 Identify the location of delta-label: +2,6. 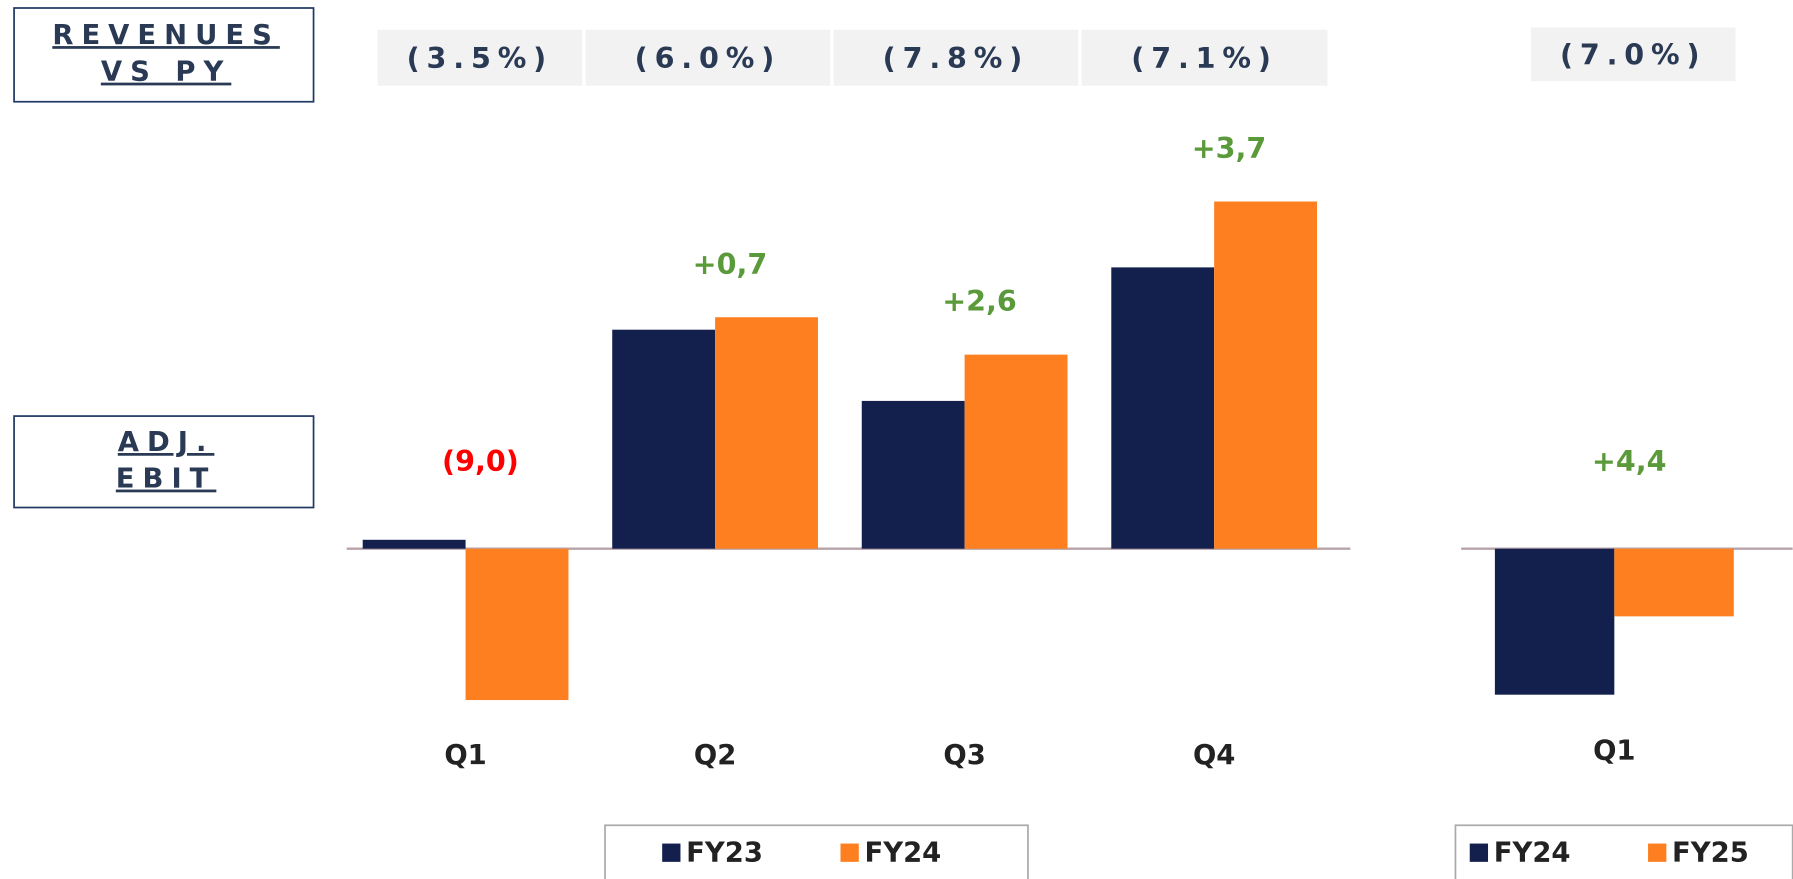
(979, 301).